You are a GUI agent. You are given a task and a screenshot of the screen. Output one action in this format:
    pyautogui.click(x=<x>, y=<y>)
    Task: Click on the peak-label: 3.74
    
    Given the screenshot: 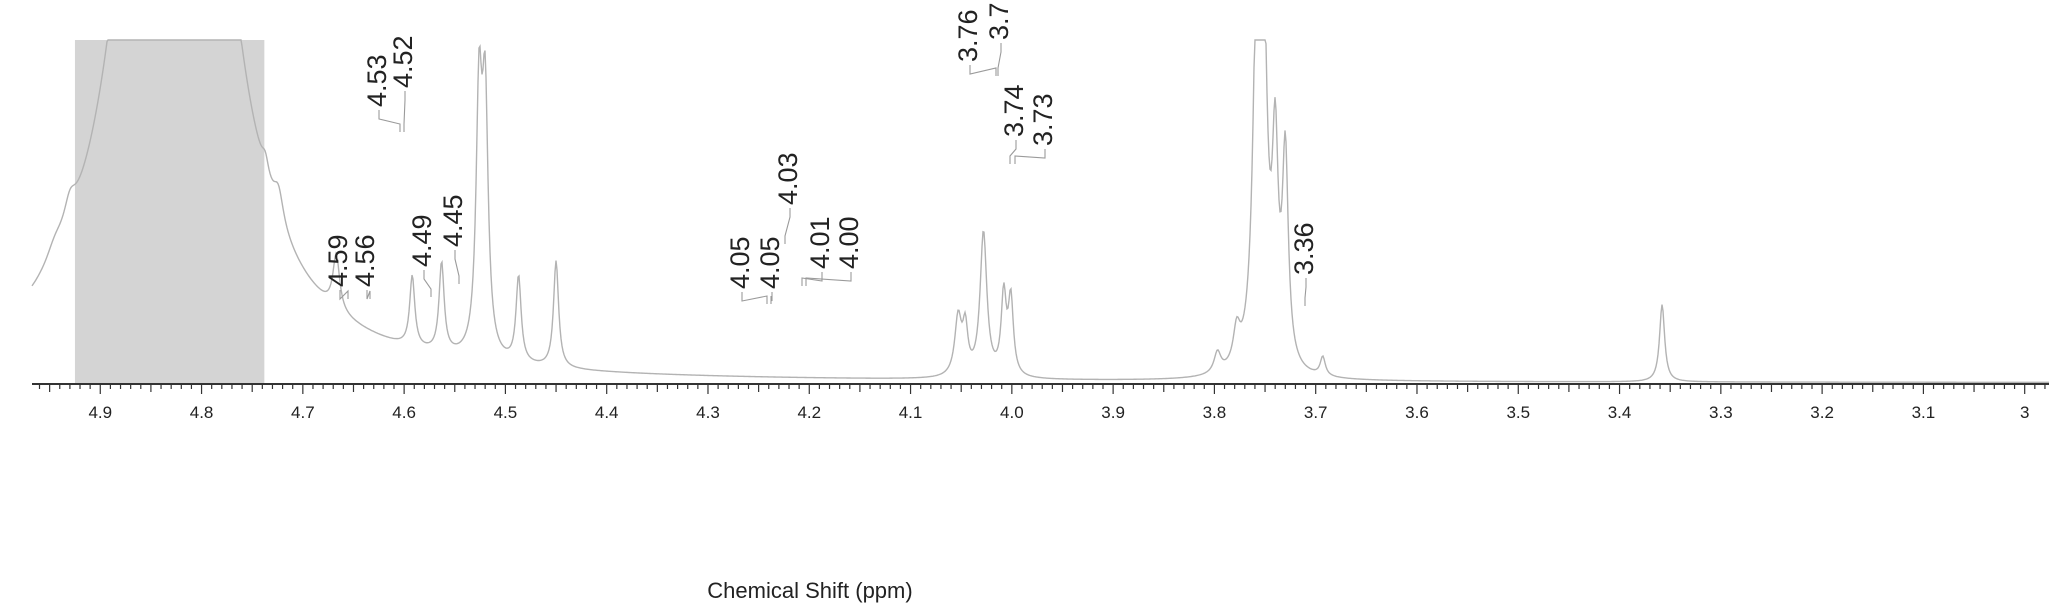 What is the action you would take?
    pyautogui.click(x=1014, y=110)
    